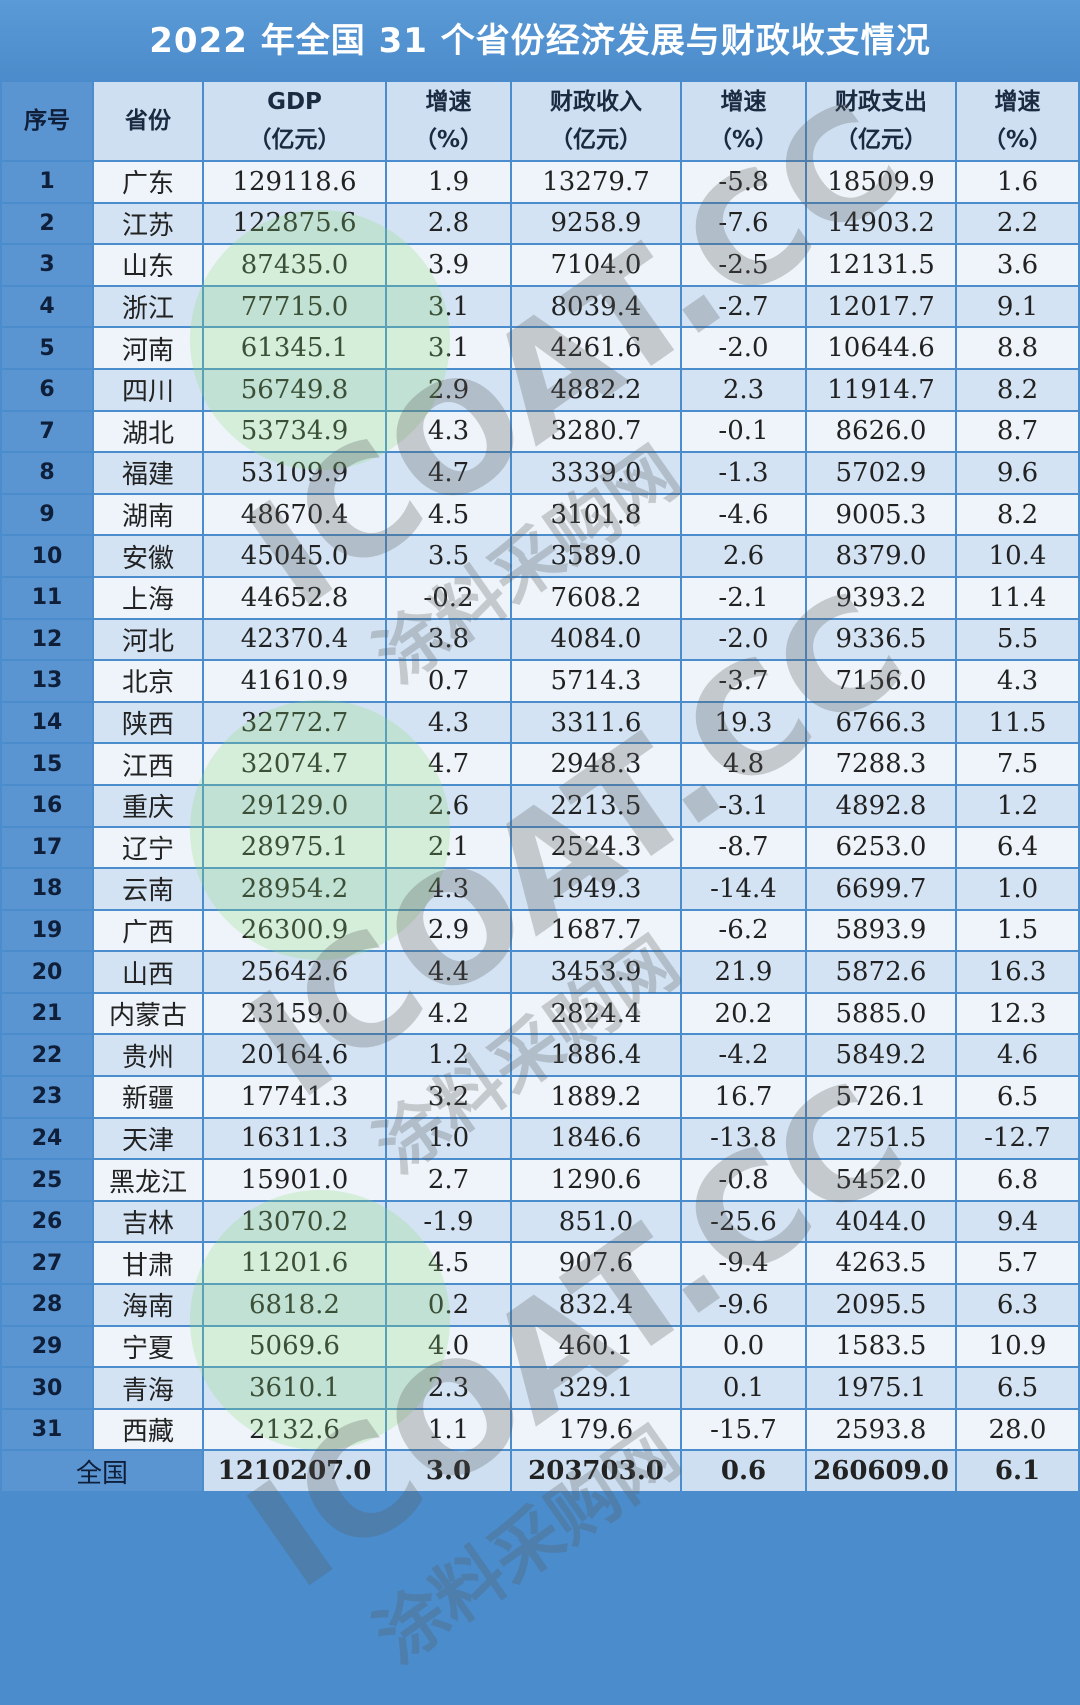 This screenshot has height=1705, width=1080. I want to click on gdp-cell: 28954.2, so click(294, 889).